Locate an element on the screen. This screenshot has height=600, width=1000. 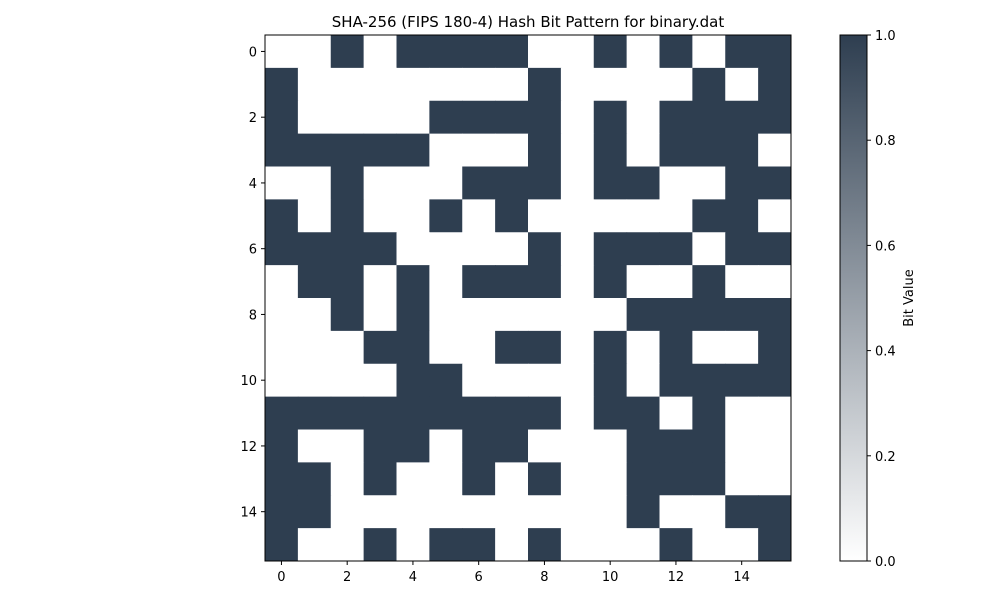
y-tick-label: 14 is located at coordinates (248, 513).